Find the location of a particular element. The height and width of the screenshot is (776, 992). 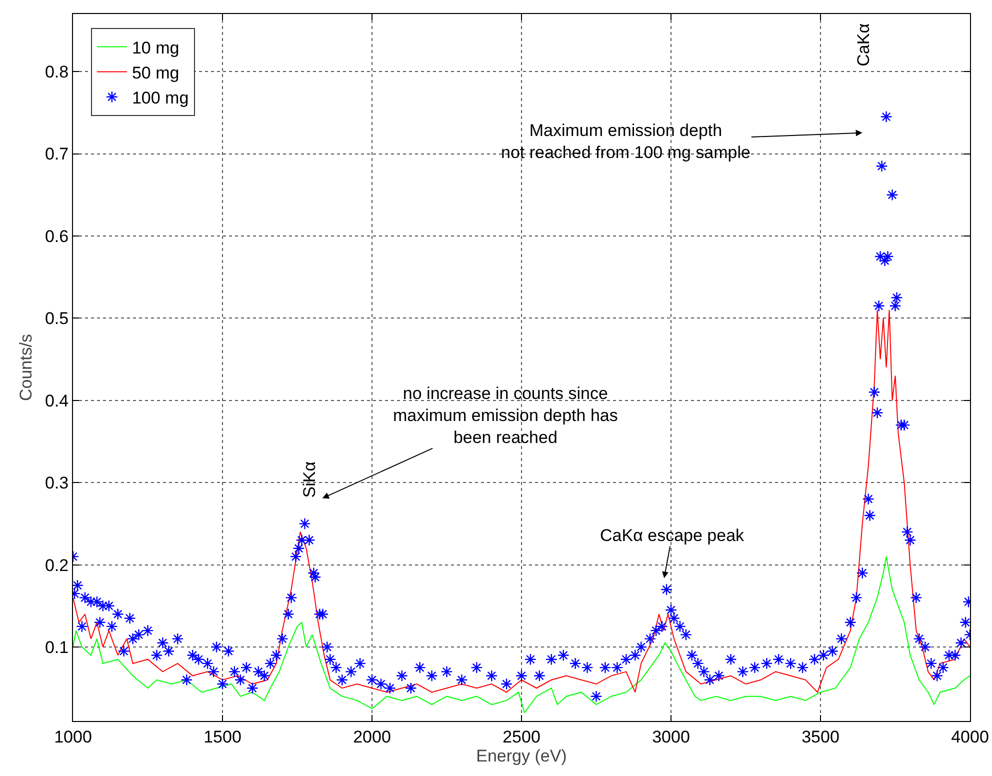

x-tick-label: 2000 is located at coordinates (372, 736).